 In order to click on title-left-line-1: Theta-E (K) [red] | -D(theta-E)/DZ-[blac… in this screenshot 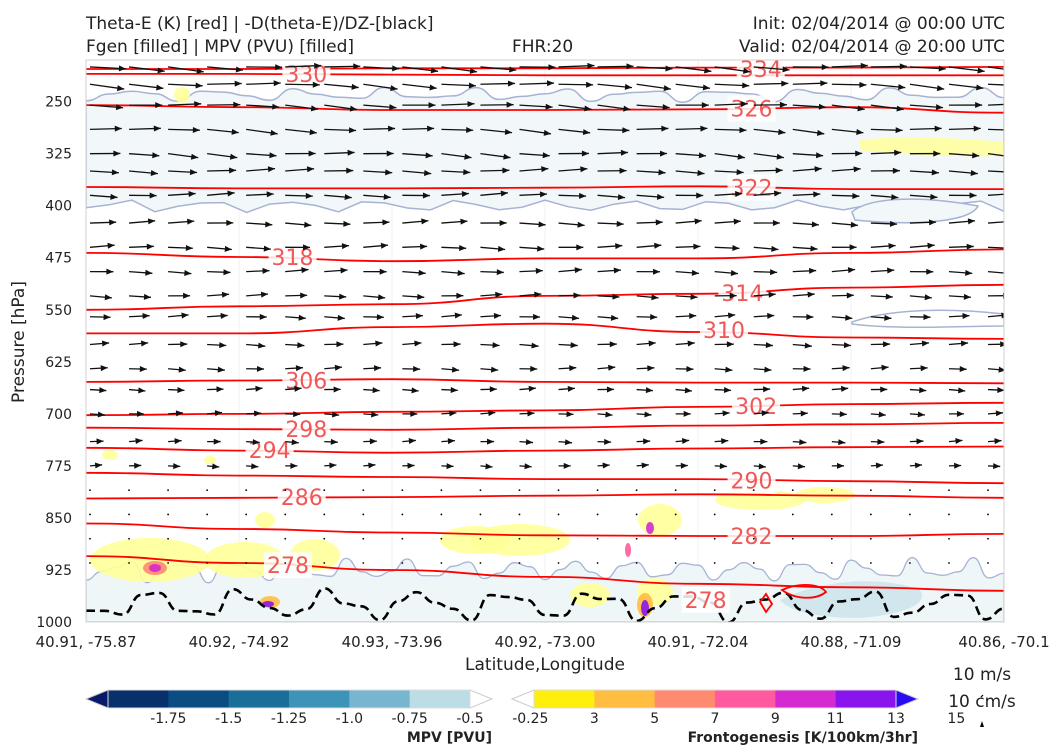, I will do `click(260, 24)`.